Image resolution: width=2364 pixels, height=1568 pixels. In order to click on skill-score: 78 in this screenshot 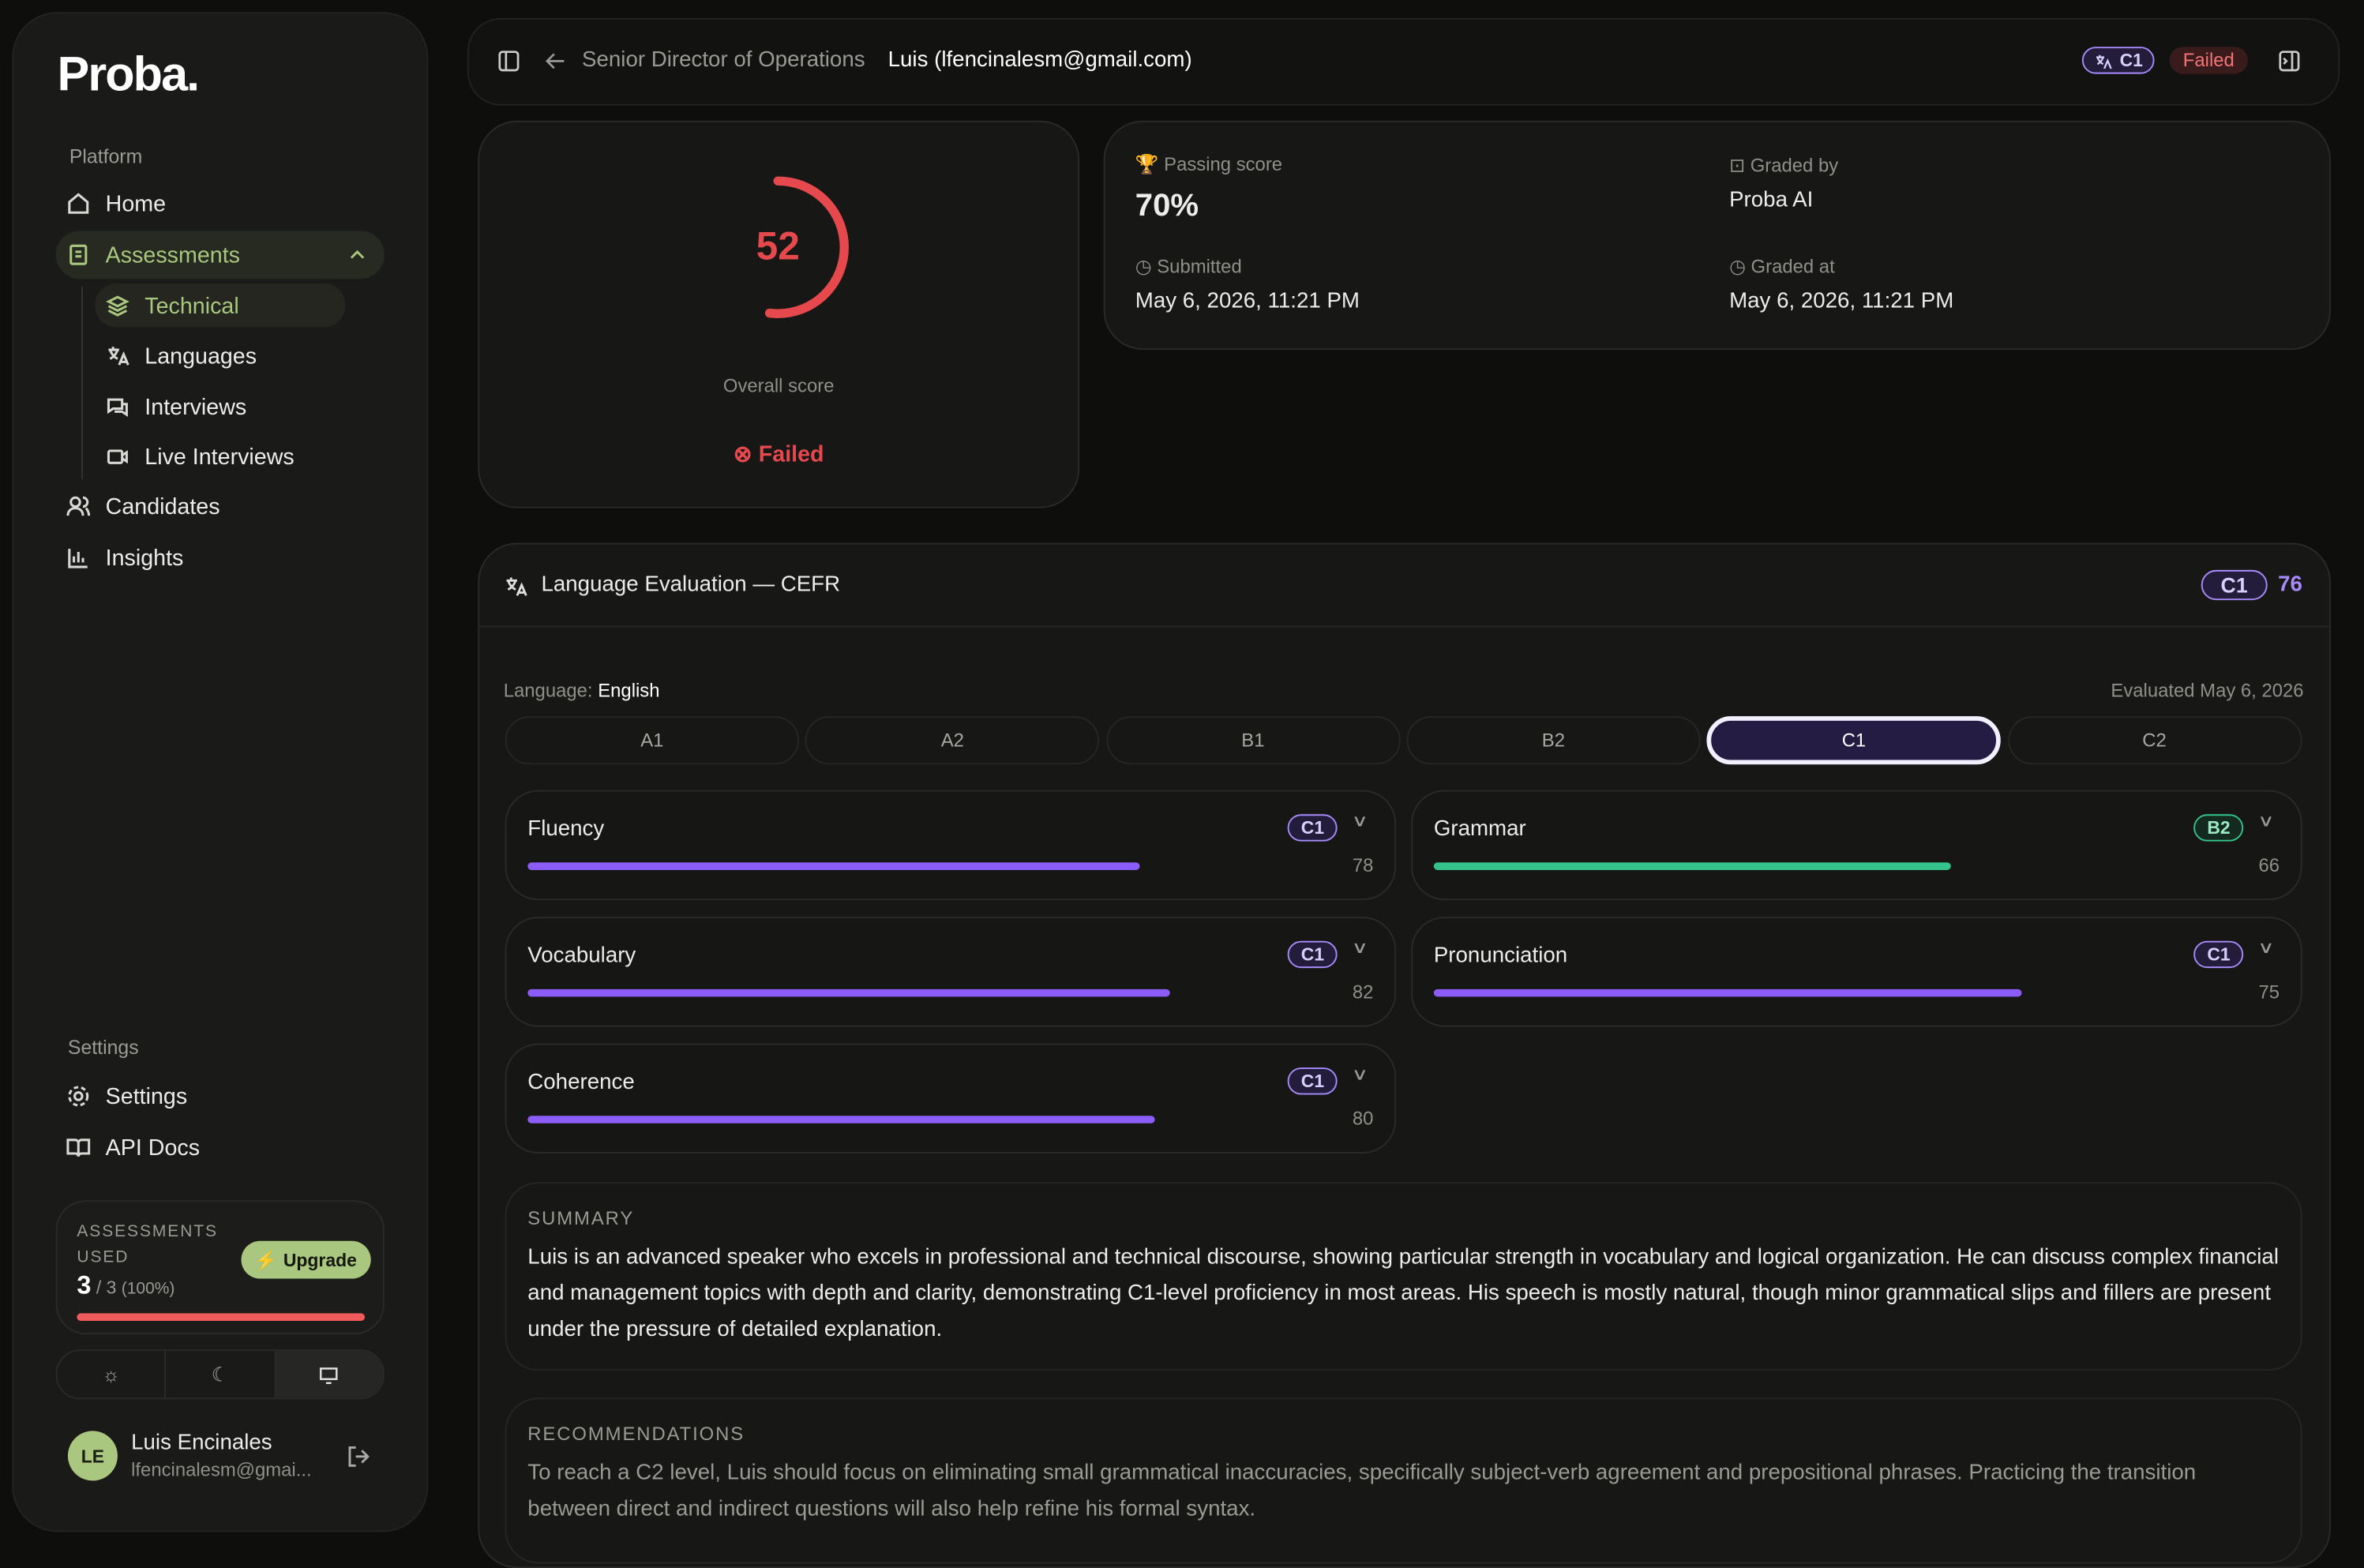, I will do `click(1363, 865)`.